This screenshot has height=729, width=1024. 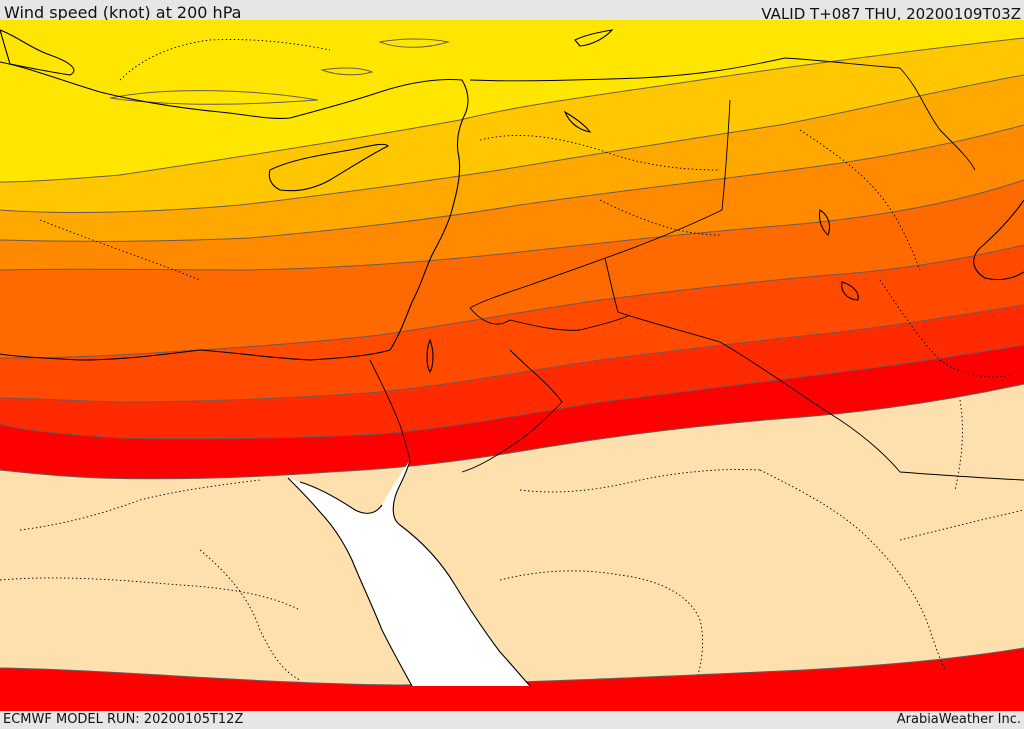 I want to click on valid-time: VALID T+087 THU, 20200109T03Z, so click(x=891, y=14).